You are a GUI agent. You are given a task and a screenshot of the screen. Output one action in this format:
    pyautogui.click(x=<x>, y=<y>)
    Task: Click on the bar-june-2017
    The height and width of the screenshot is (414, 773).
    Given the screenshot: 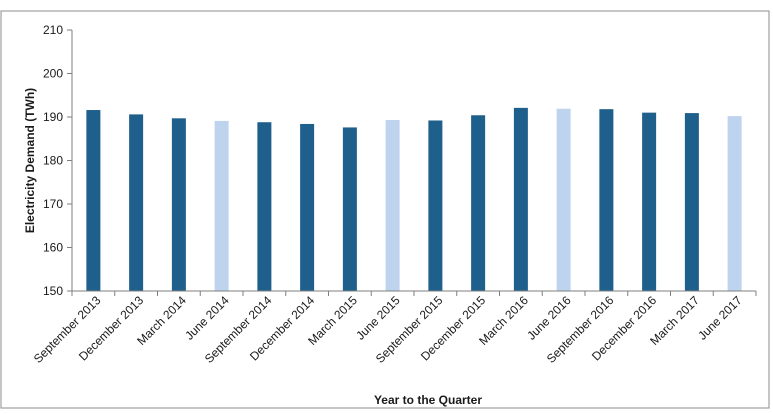 What is the action you would take?
    pyautogui.click(x=734, y=203)
    